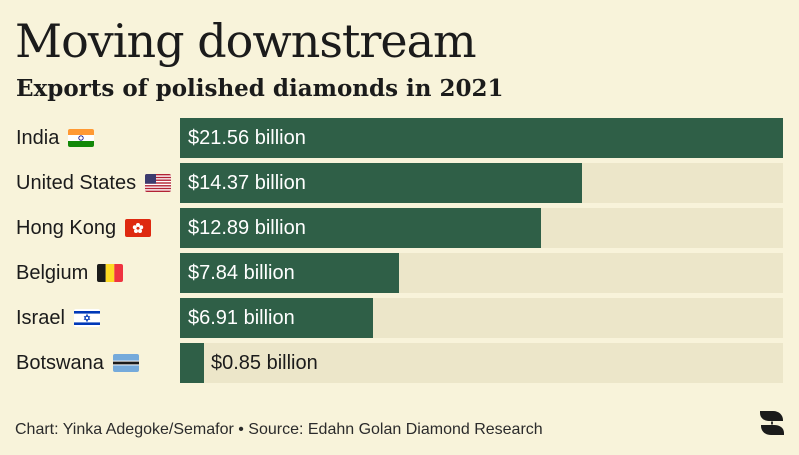 The height and width of the screenshot is (455, 799). I want to click on bar-row: Botswana $0.85 billion, so click(399, 363).